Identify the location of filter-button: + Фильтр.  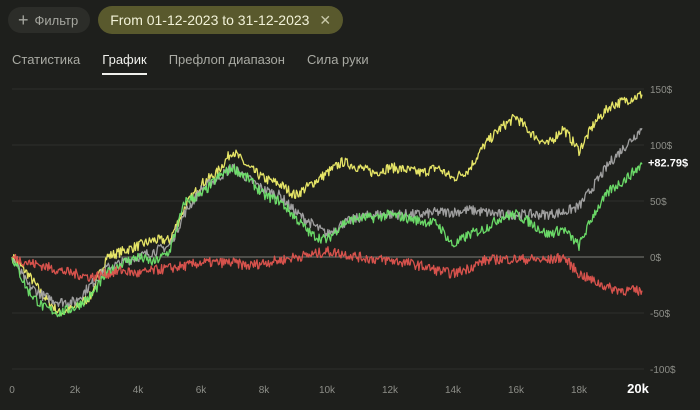
(49, 20).